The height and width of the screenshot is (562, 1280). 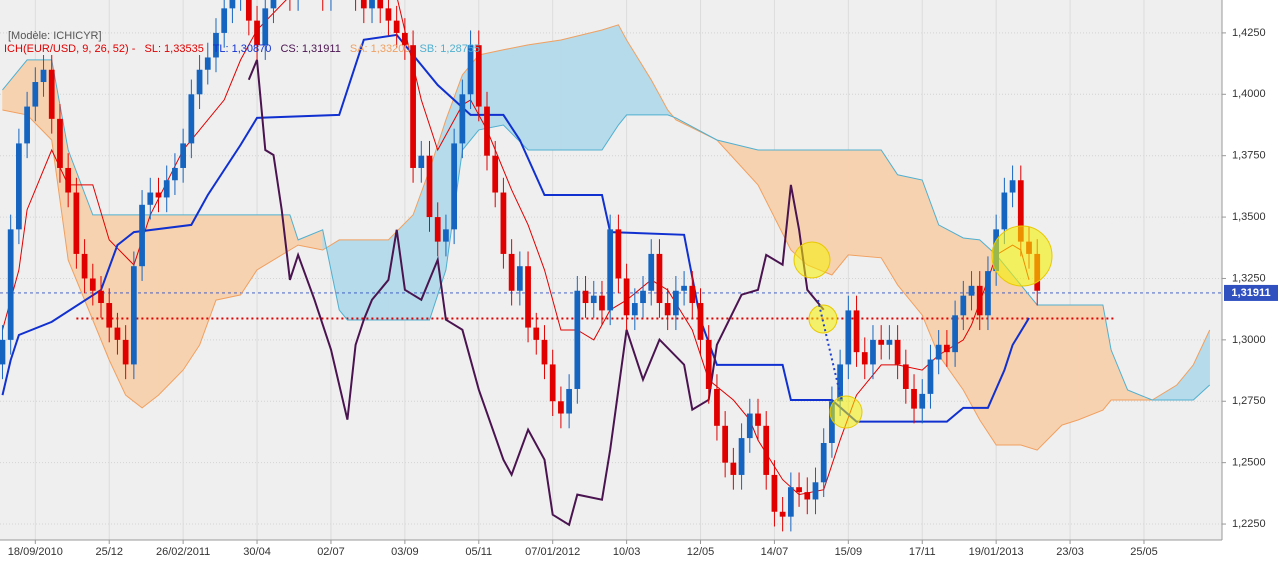 I want to click on y-tick-label: 1,4250, so click(x=1249, y=33).